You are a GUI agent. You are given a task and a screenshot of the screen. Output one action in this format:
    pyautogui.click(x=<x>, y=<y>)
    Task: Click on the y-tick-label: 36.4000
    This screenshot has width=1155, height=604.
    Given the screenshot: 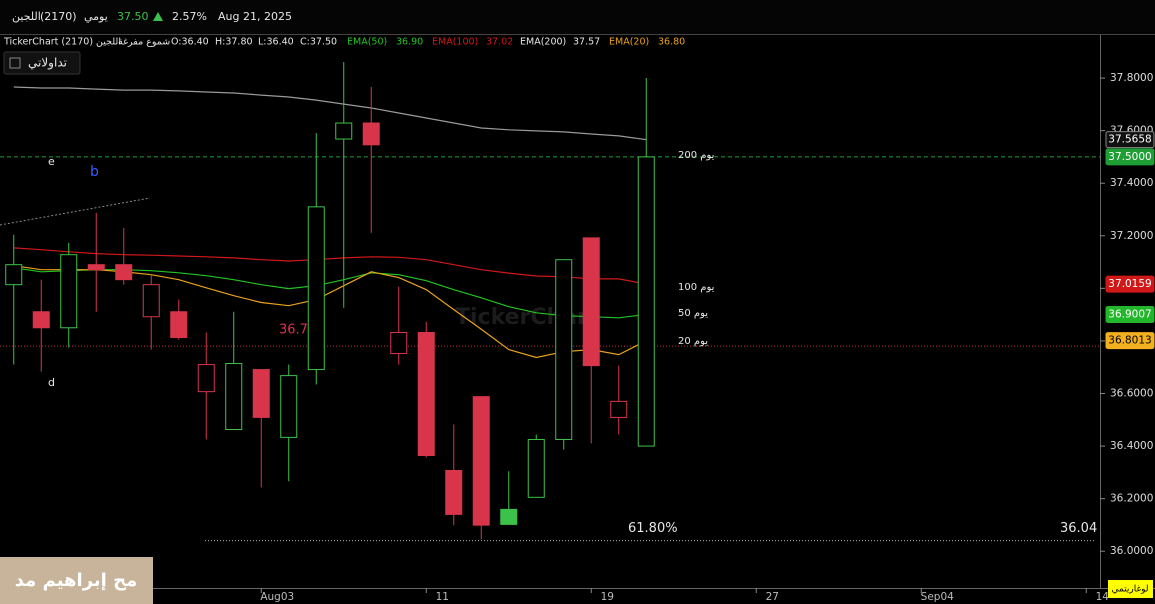 What is the action you would take?
    pyautogui.click(x=1131, y=446)
    